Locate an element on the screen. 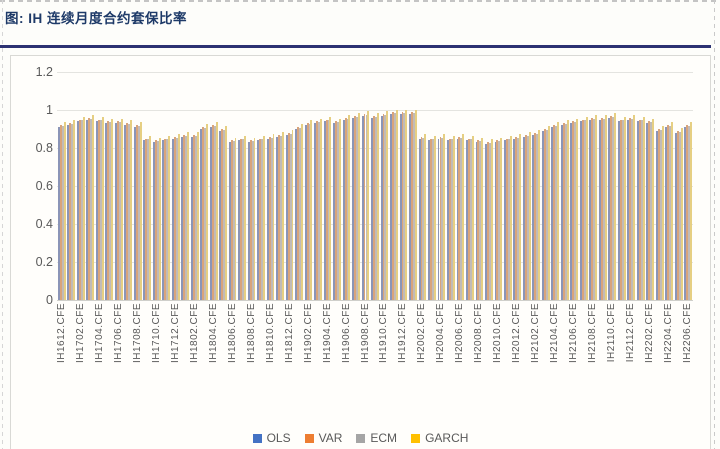  bar-ols-IH1905.CFE is located at coordinates (334, 211).